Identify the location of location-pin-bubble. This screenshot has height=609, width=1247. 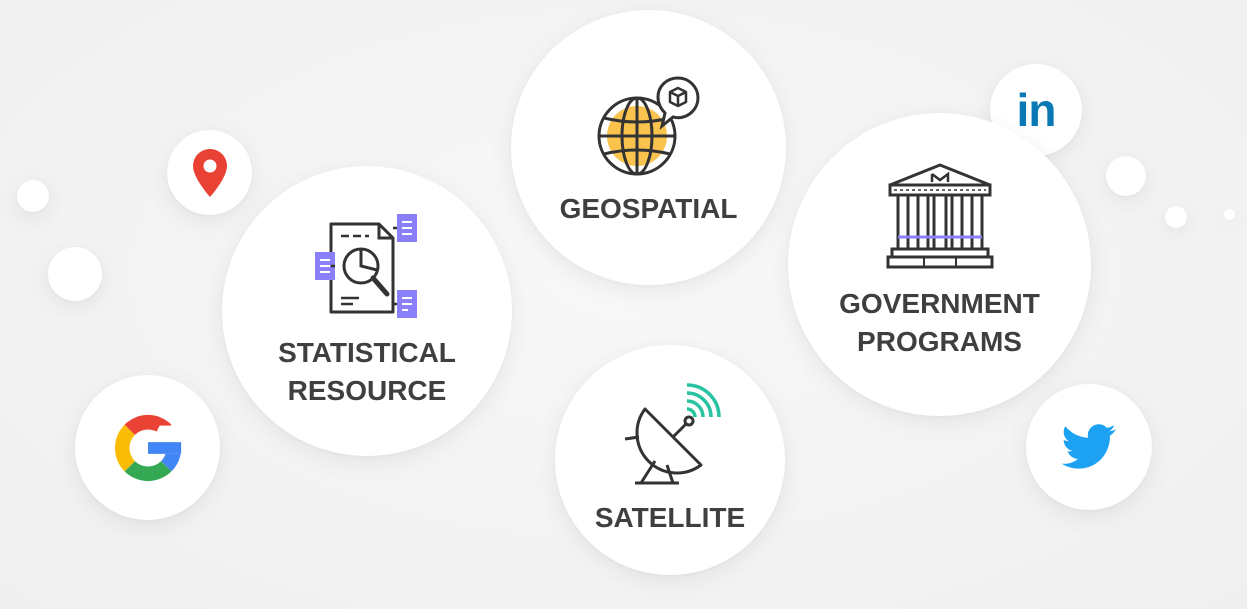
(209, 172).